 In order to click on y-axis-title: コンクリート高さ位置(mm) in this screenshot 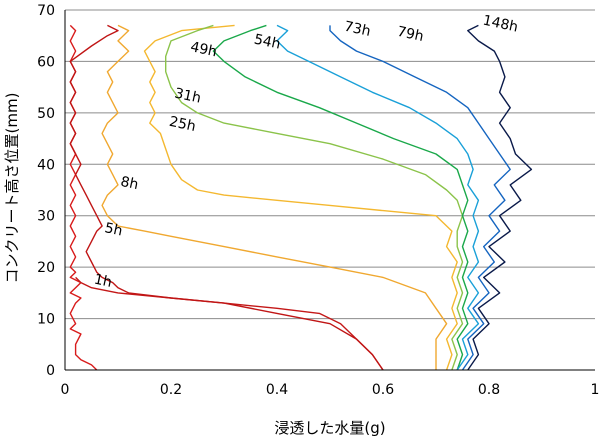, I will do `click(12, 188)`.